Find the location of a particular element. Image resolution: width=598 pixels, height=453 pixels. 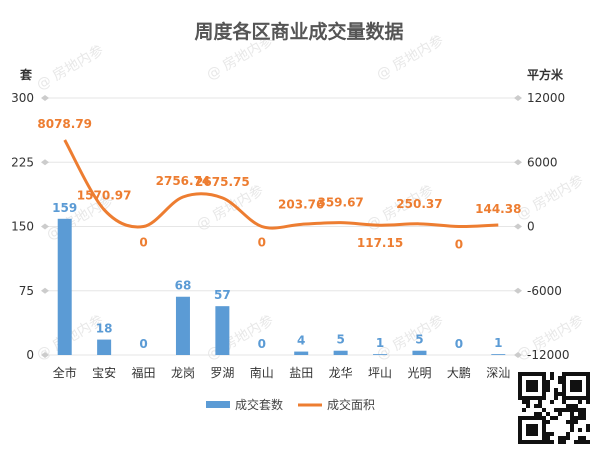

category-labels: 全市 宝安 福田 龙岗 罗湖 南山 盐田 龙华 坪山 光明 大鹏 深汕 is located at coordinates (282, 372).